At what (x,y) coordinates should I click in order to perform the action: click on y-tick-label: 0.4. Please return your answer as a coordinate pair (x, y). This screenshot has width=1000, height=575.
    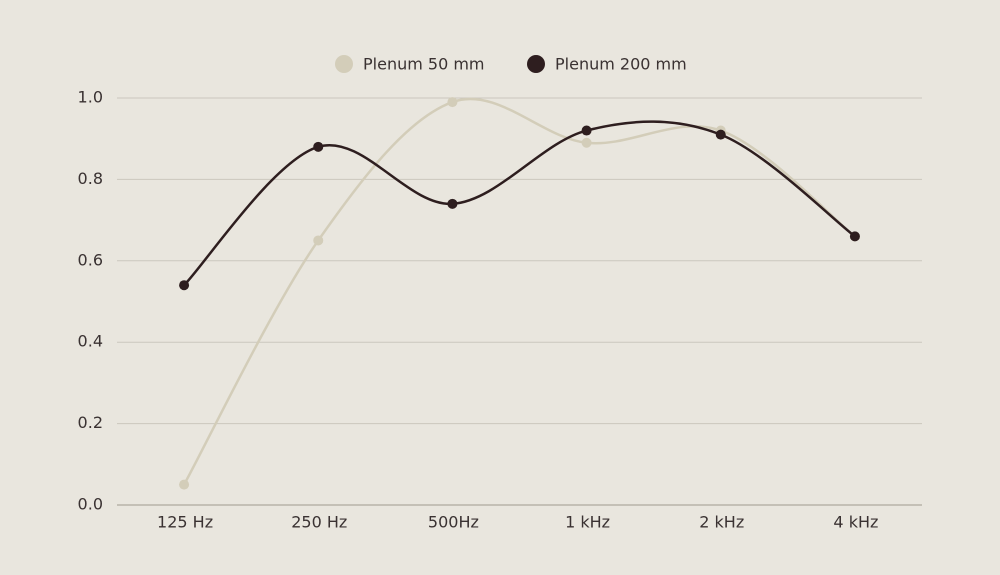
    Looking at the image, I should click on (90, 341).